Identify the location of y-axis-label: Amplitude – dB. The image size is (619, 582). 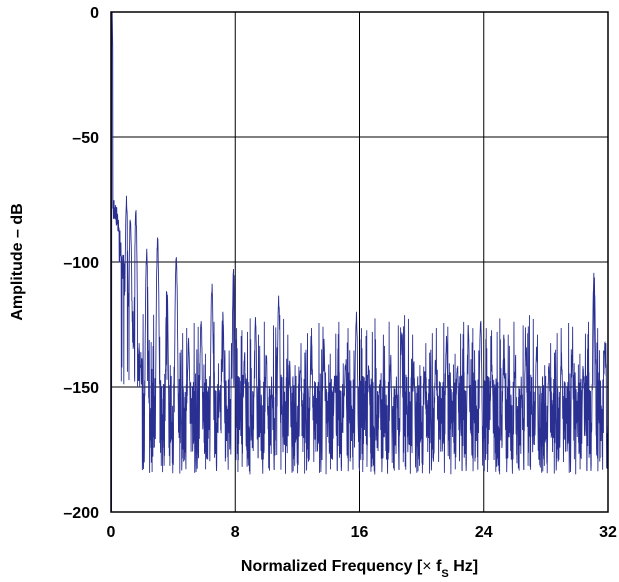
(17, 261).